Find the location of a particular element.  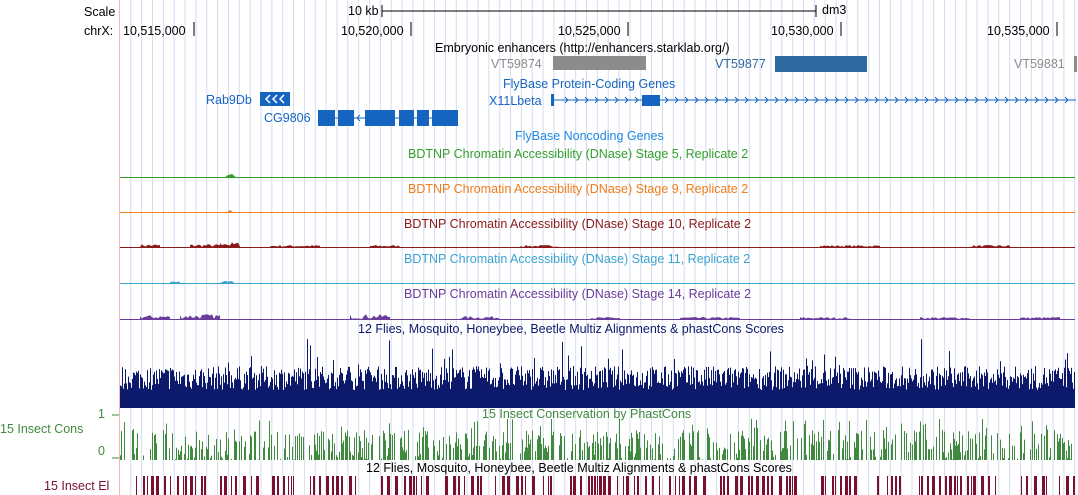

gene-cg9806 is located at coordinates (389, 118).